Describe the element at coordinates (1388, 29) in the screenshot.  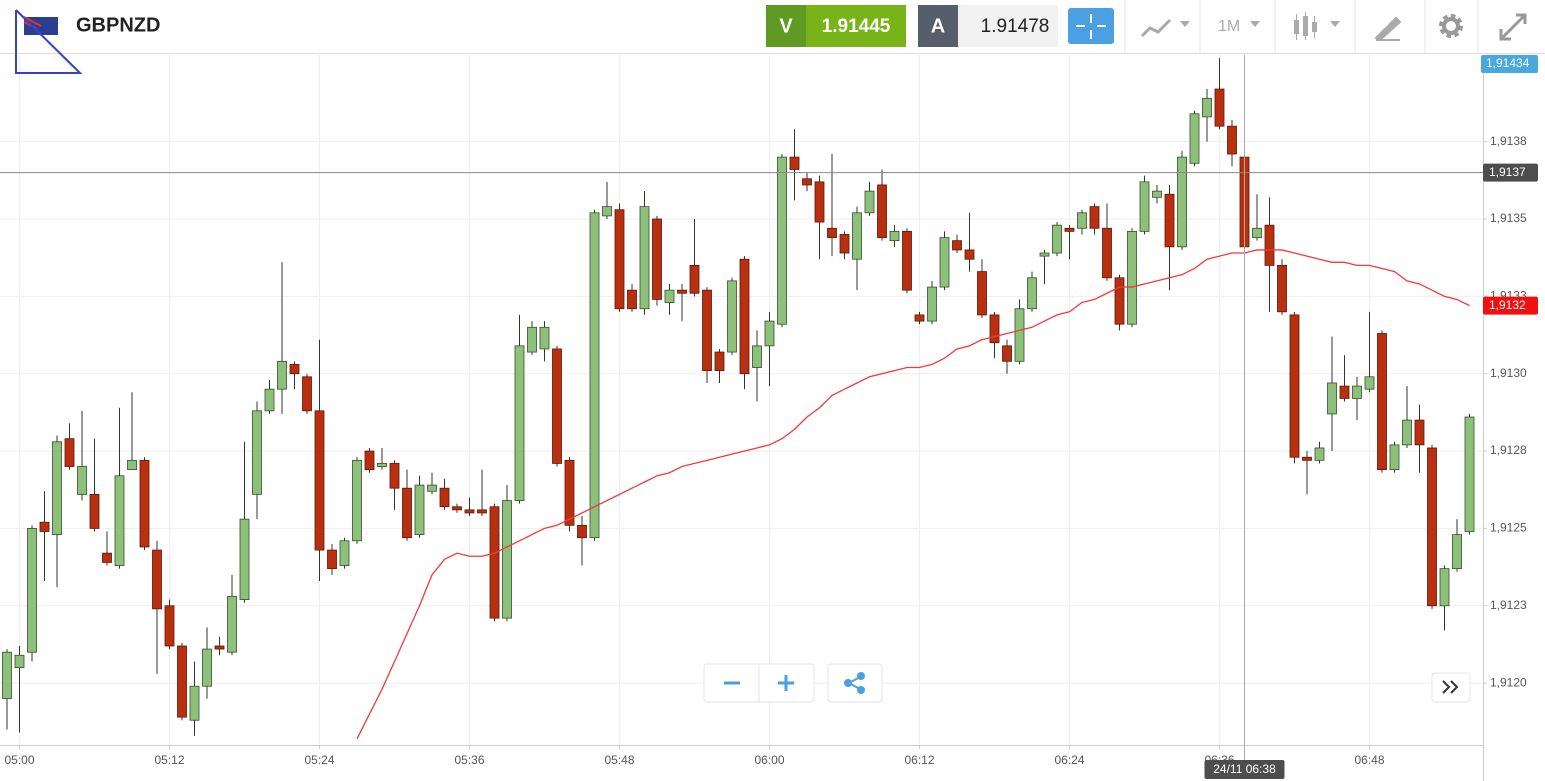
I see `draw-icon` at that location.